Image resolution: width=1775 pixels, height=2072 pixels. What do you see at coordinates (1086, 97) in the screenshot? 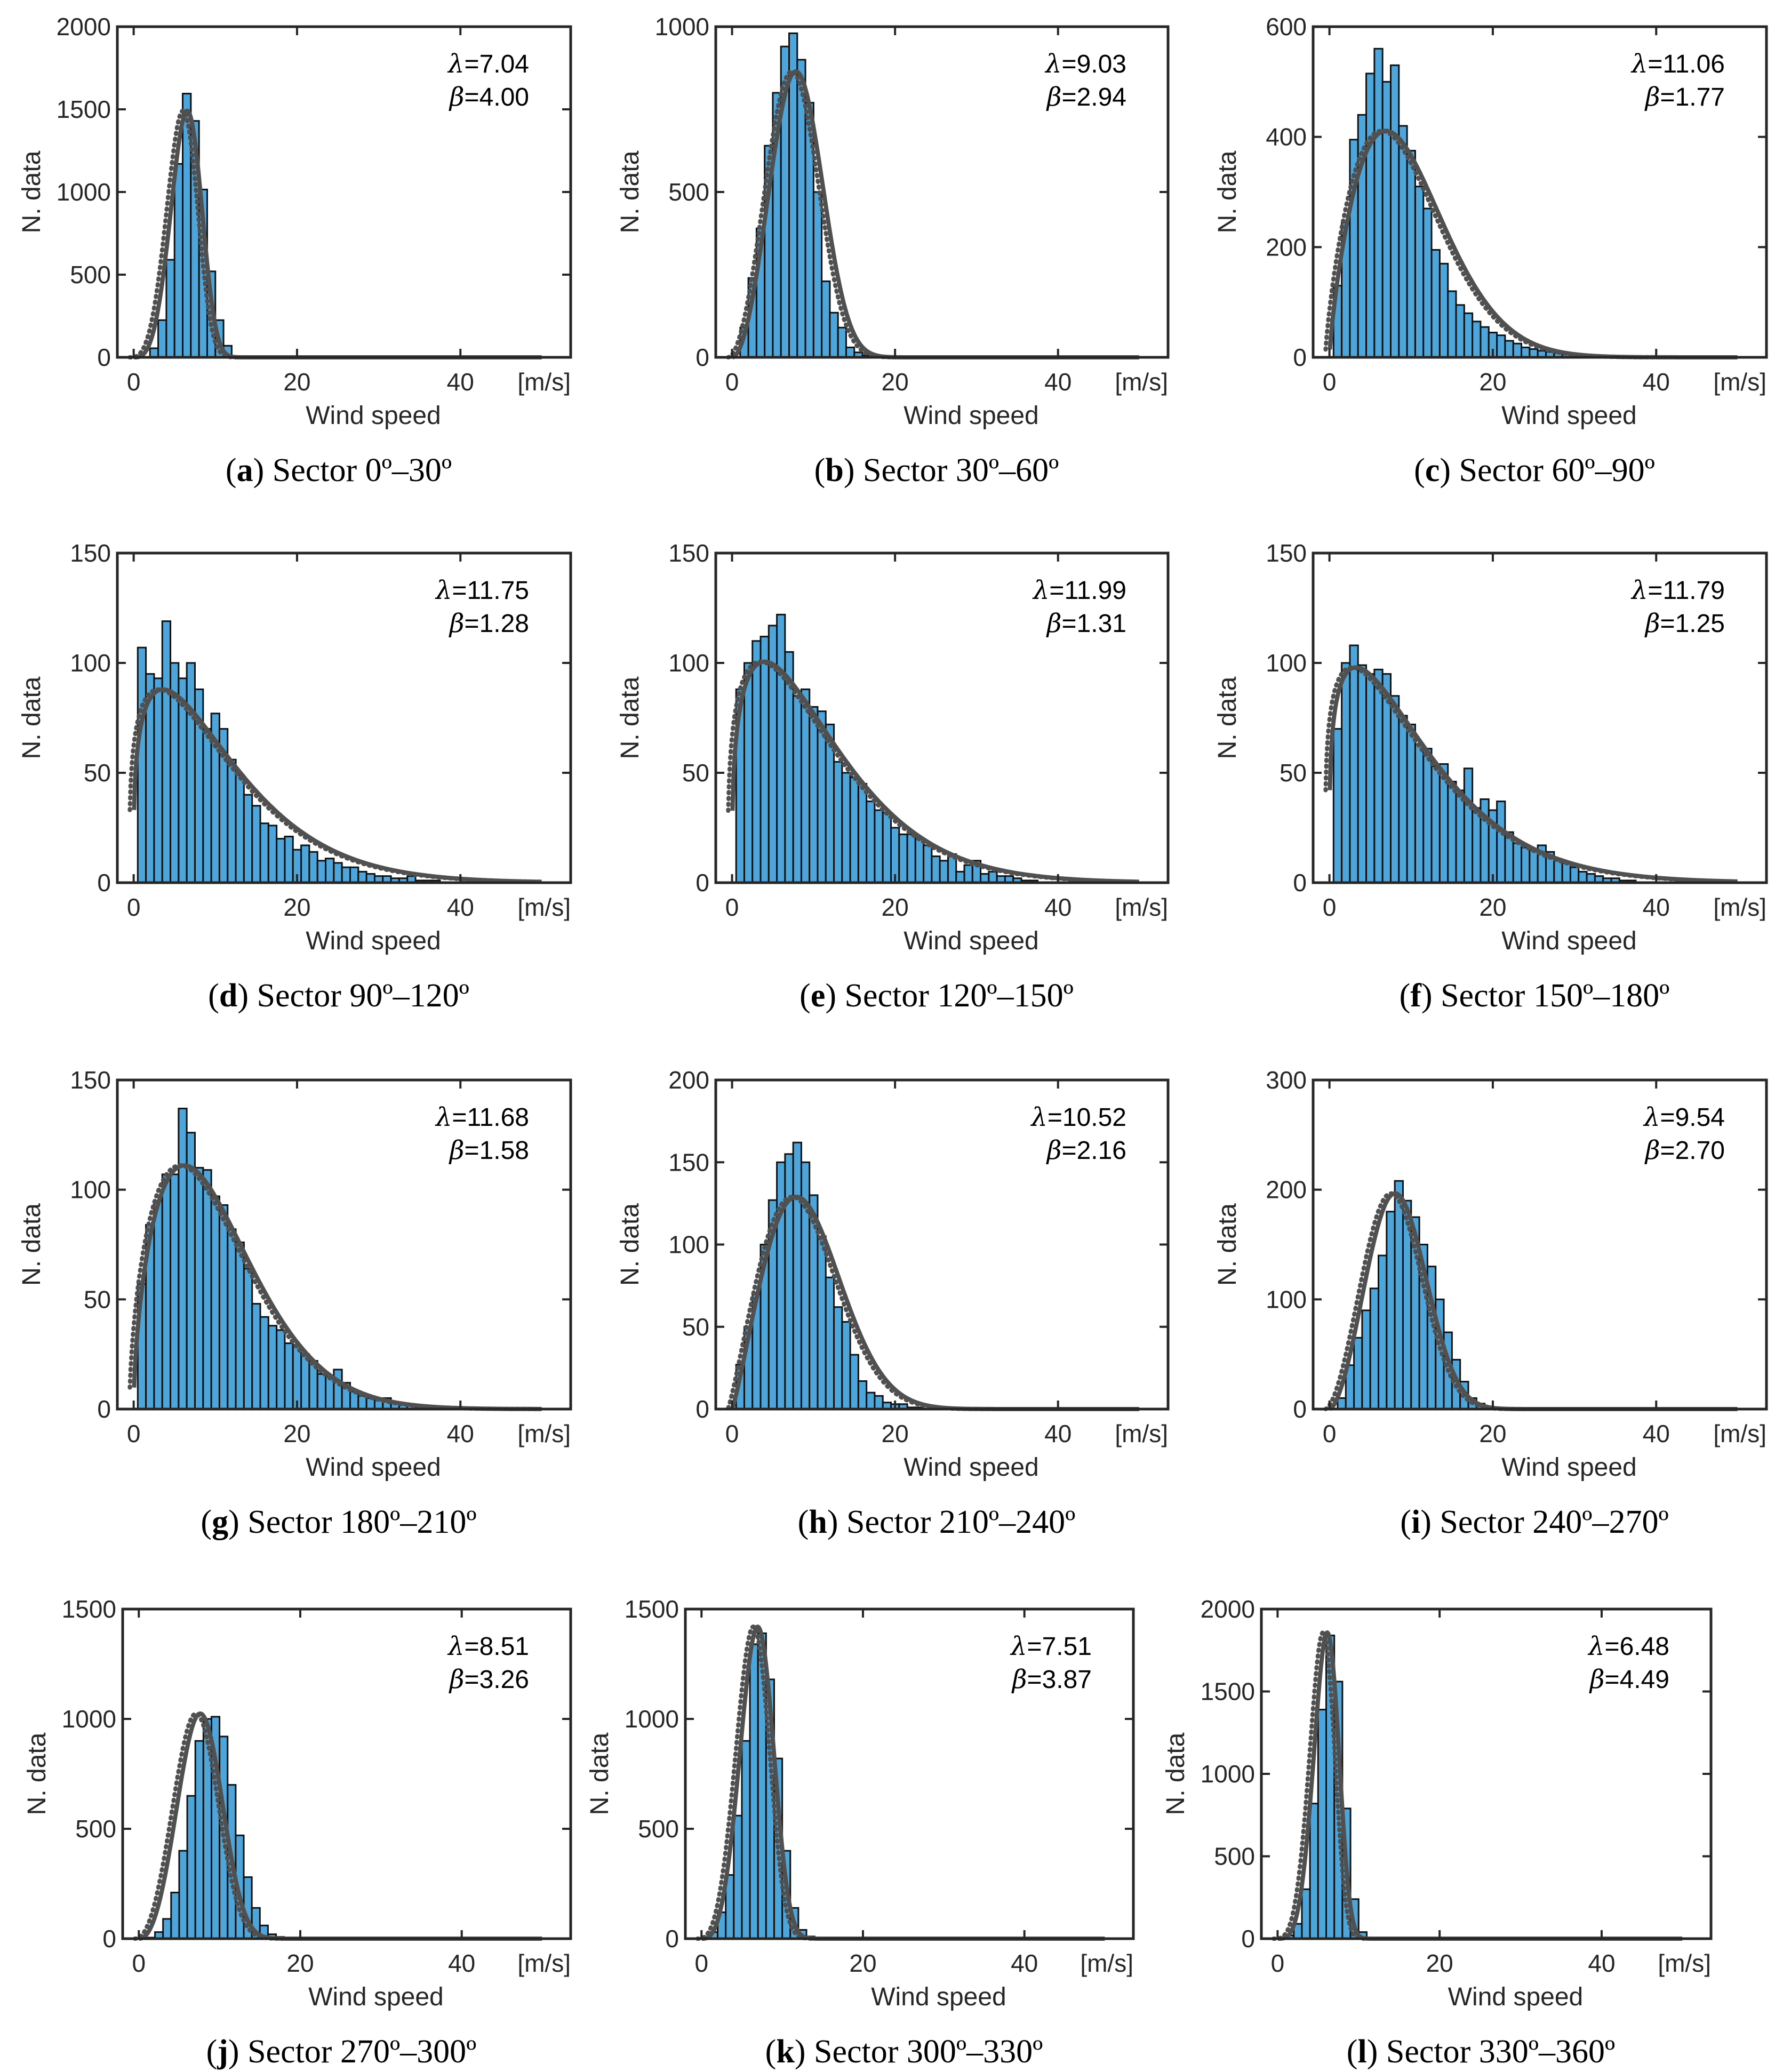
I see `beta-annotation: β=2.94` at bounding box center [1086, 97].